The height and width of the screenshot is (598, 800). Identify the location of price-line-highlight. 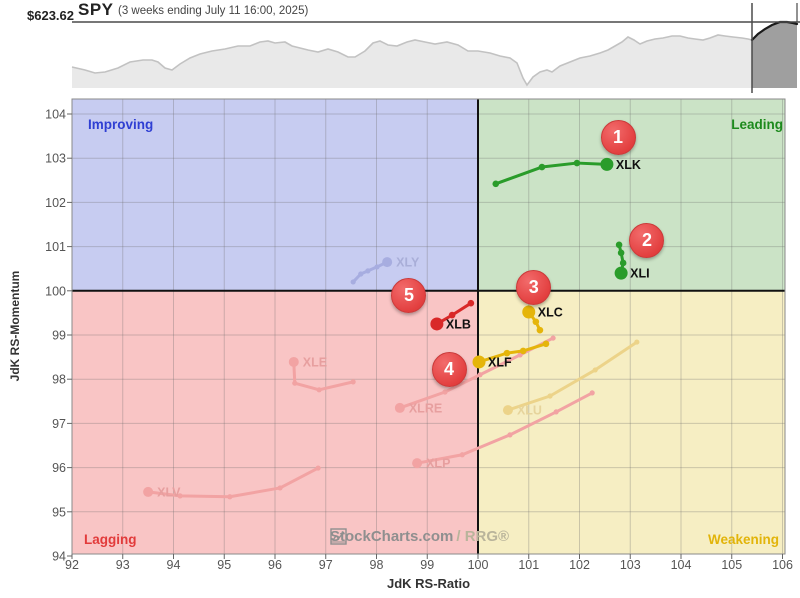
(774, 31).